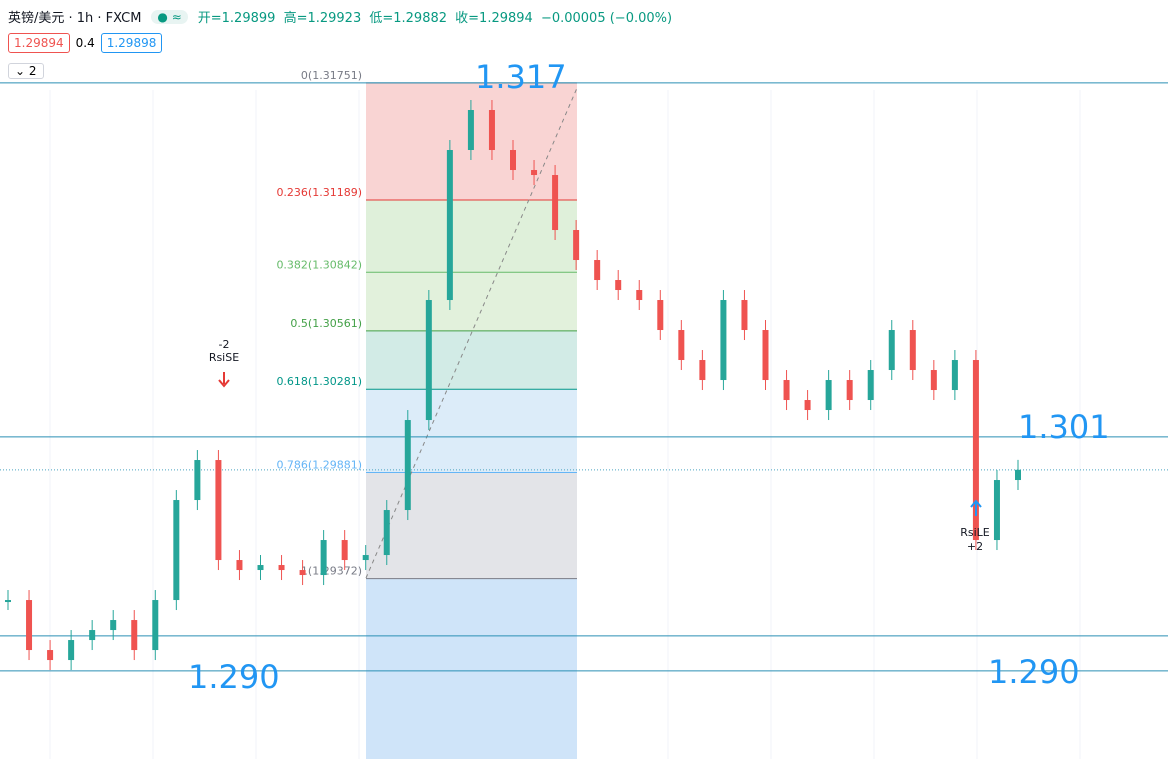 The image size is (1168, 759). I want to click on fib-label: 0(1.31751), so click(331, 75).